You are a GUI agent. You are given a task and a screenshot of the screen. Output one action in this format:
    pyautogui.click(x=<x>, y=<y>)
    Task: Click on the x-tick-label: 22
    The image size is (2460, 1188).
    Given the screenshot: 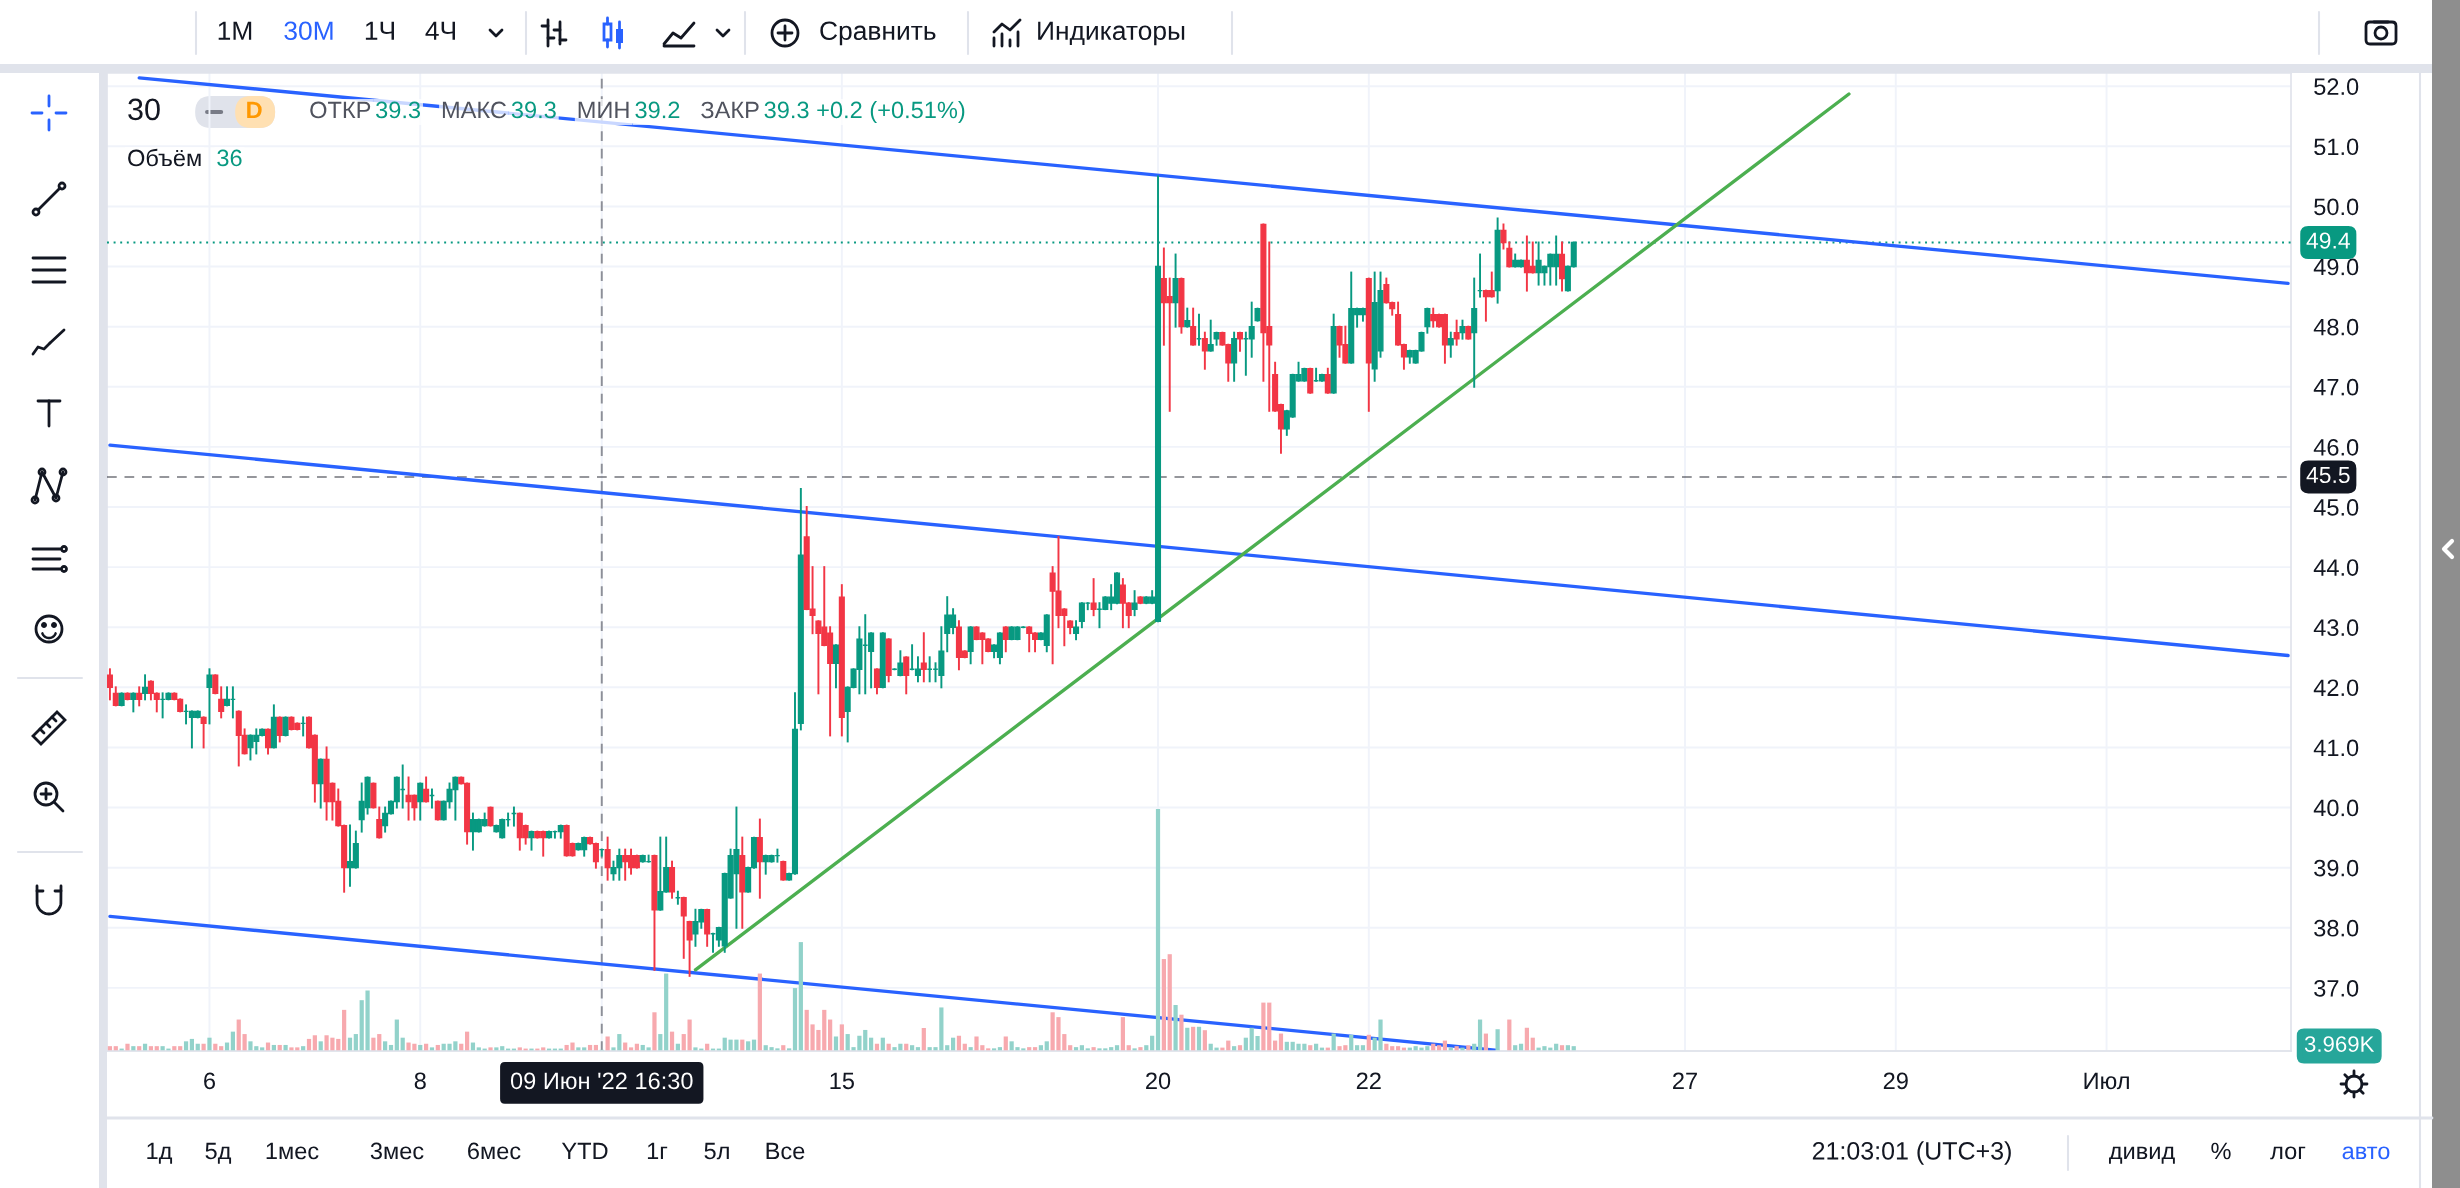 What is the action you would take?
    pyautogui.click(x=1368, y=1080)
    